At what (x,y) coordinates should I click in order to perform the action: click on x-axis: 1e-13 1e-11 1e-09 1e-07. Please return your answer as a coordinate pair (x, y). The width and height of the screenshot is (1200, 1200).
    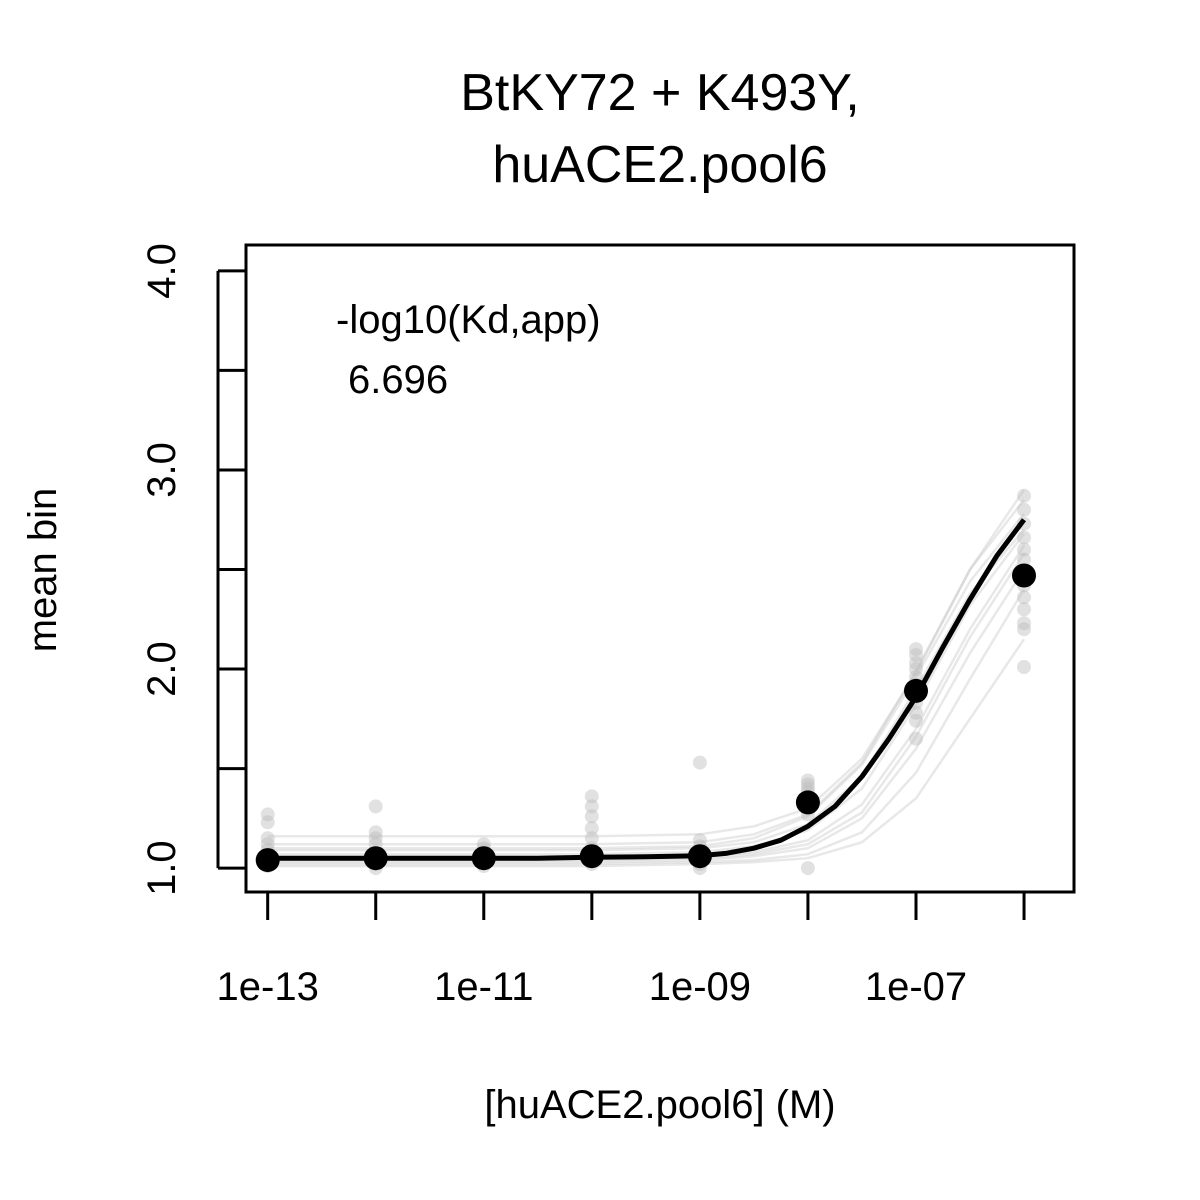
    Looking at the image, I should click on (621, 949).